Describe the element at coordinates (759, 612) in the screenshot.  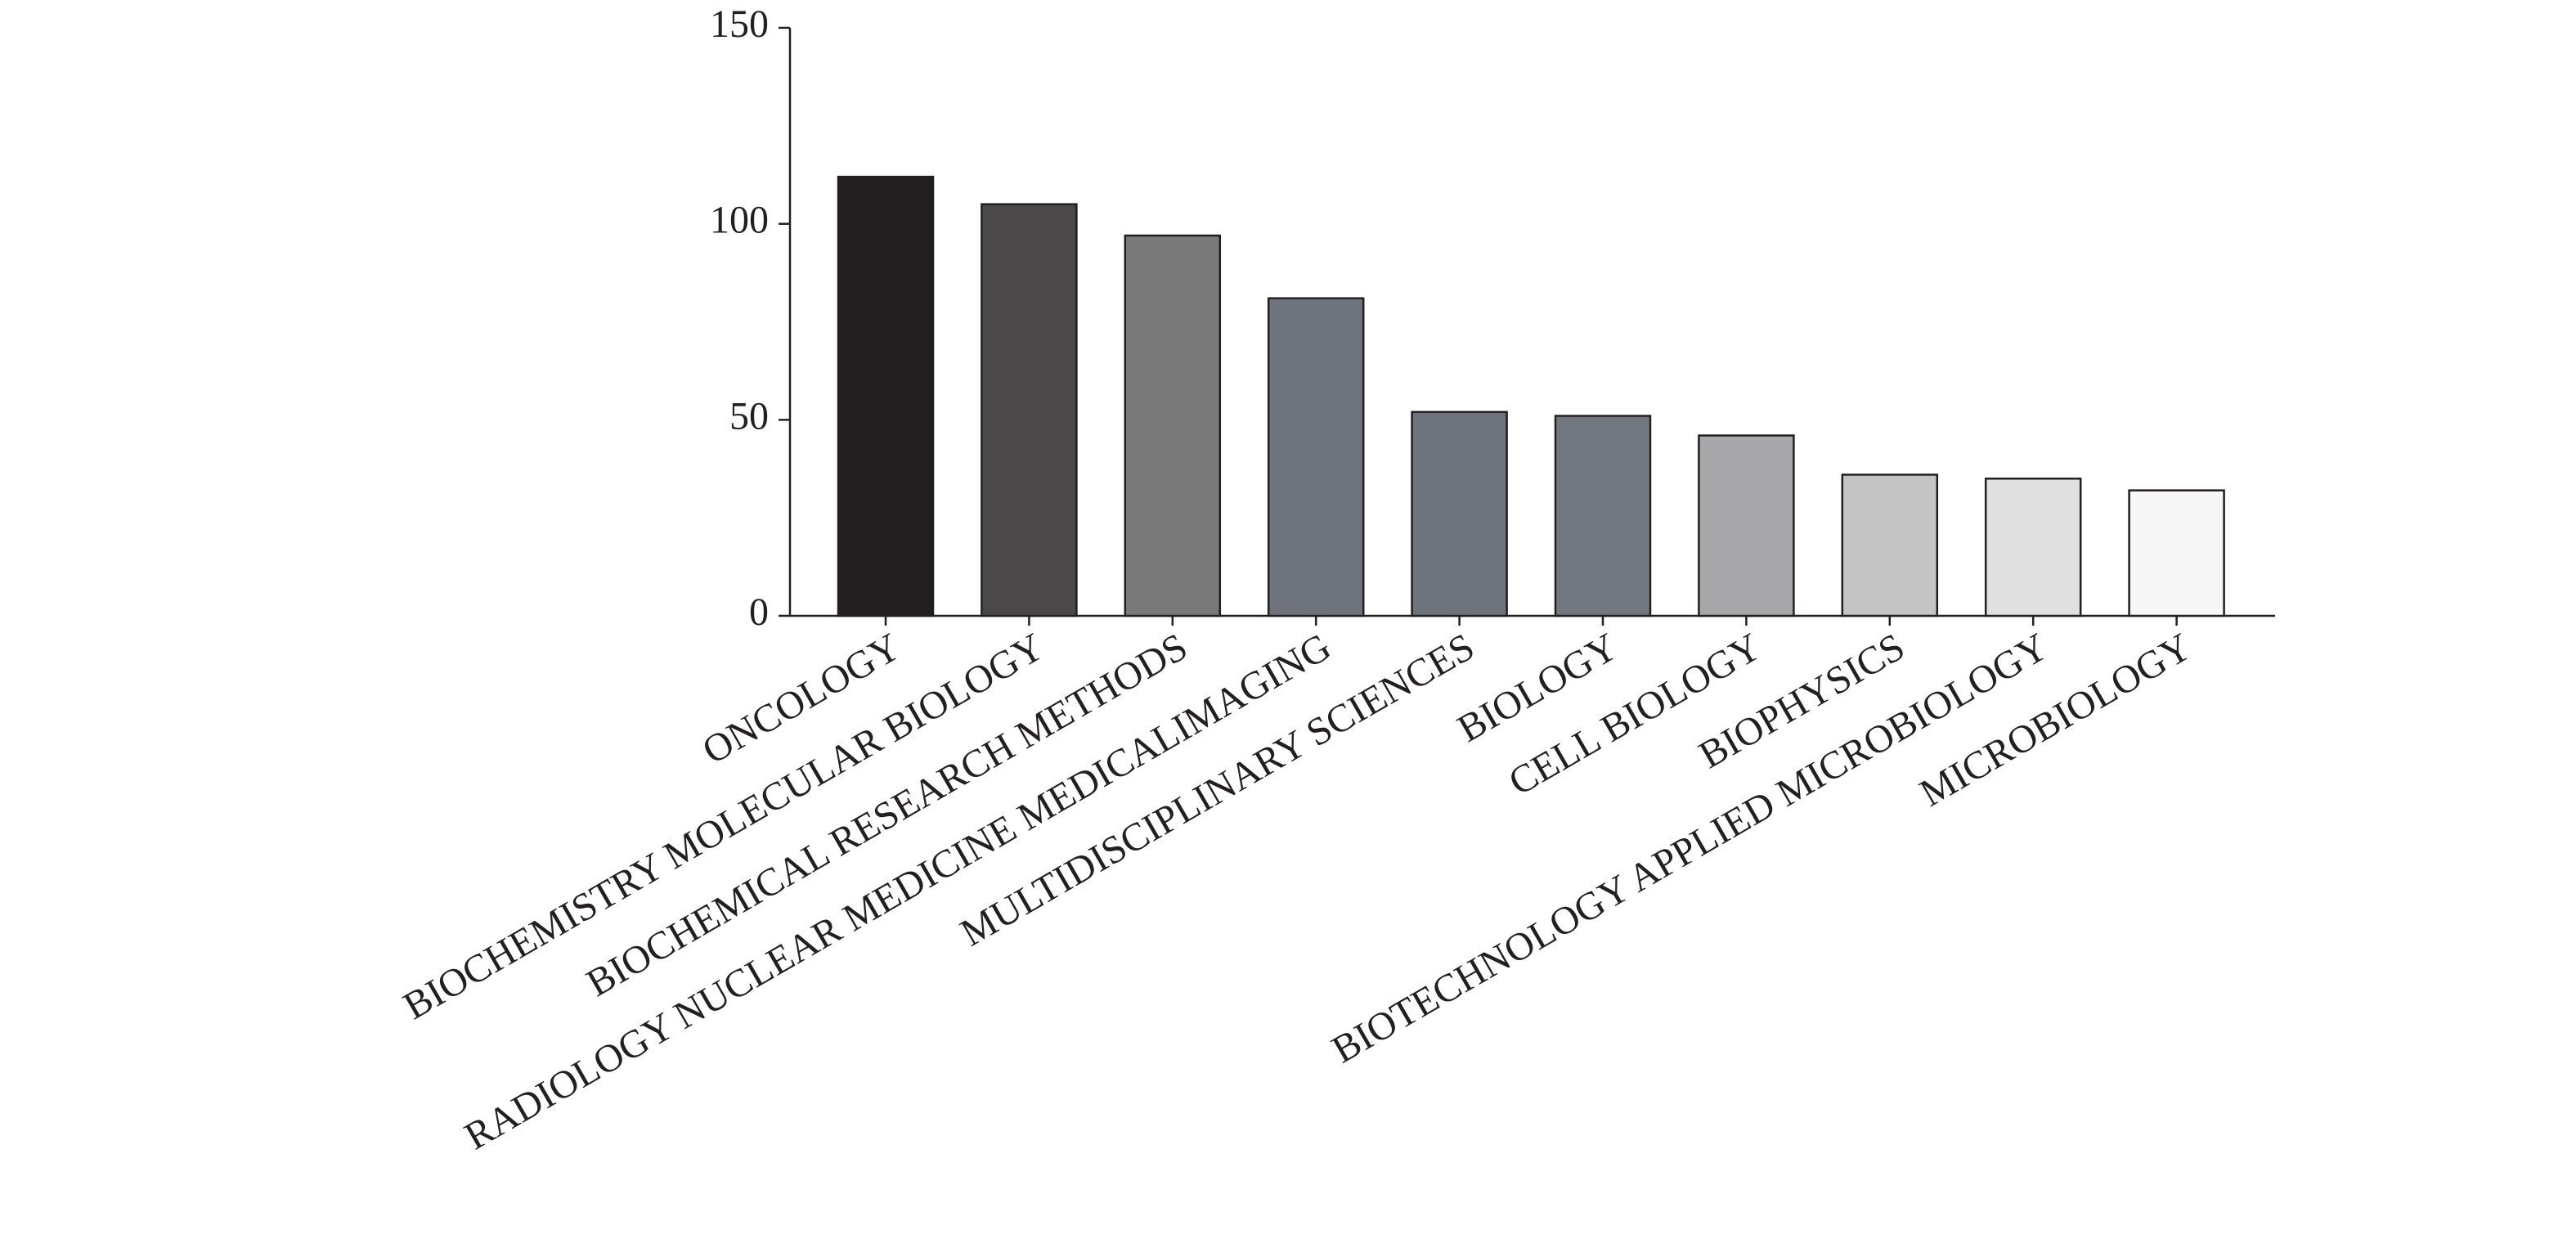
I see `y-tick-label: 0` at that location.